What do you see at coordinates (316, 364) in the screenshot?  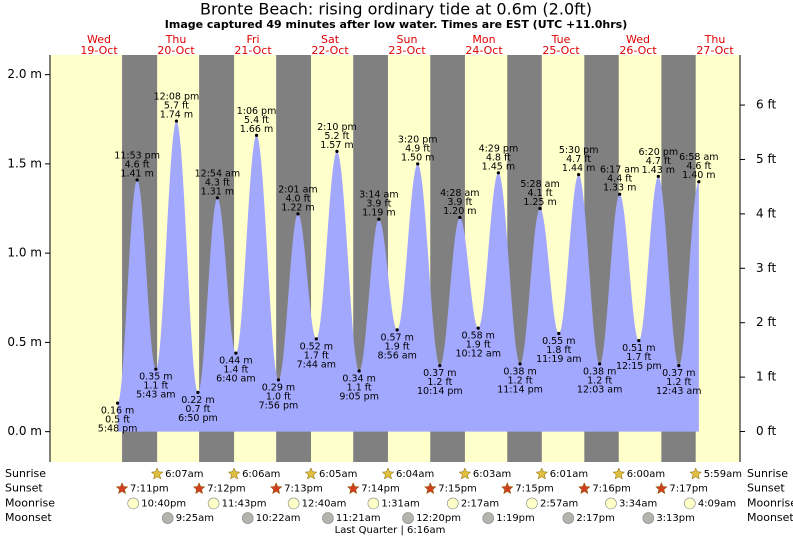 I see `tide-time: 7:44 am` at bounding box center [316, 364].